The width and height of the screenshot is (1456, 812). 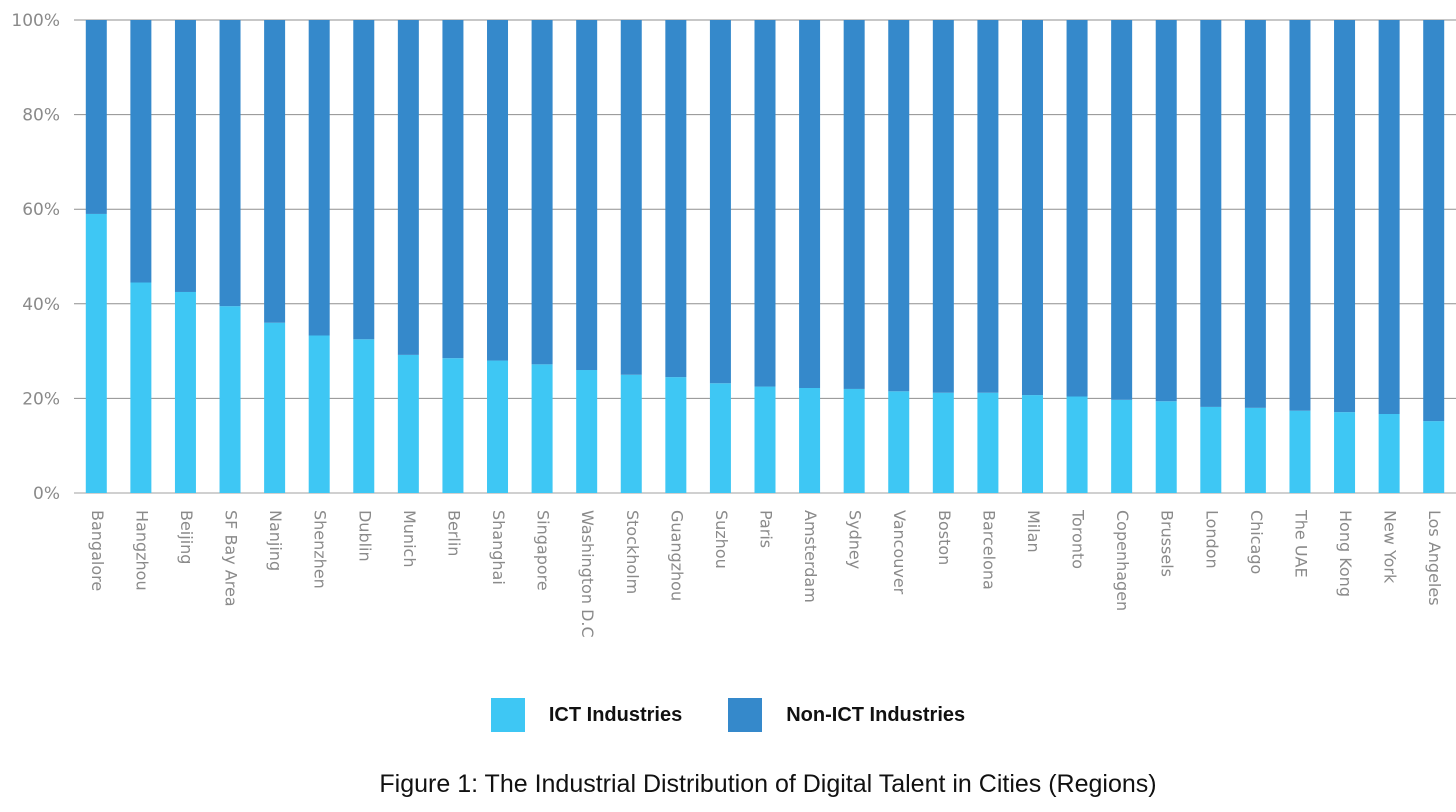 What do you see at coordinates (1256, 542) in the screenshot?
I see `x-category-label: Chicago` at bounding box center [1256, 542].